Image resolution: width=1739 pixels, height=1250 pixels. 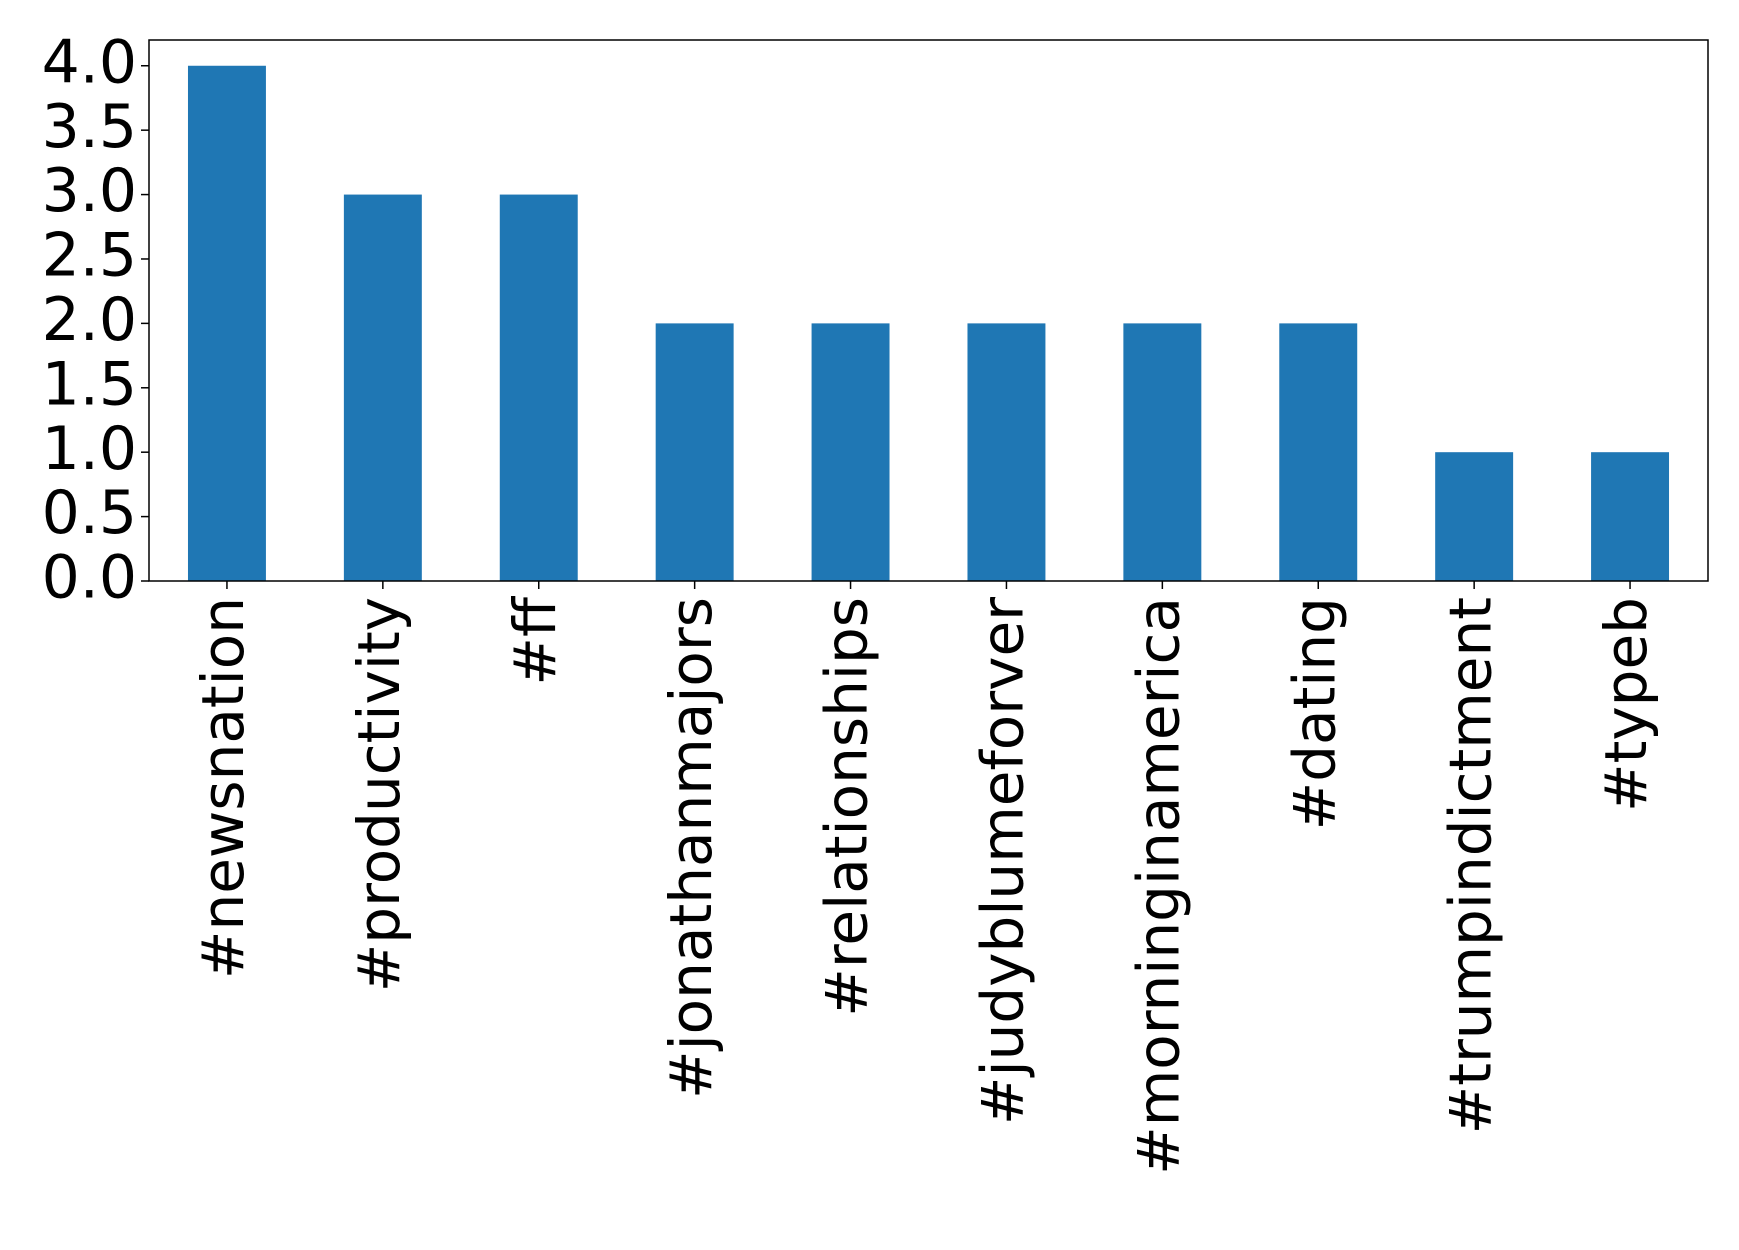 What do you see at coordinates (379, 794) in the screenshot?
I see `x-tick-label: #productivity` at bounding box center [379, 794].